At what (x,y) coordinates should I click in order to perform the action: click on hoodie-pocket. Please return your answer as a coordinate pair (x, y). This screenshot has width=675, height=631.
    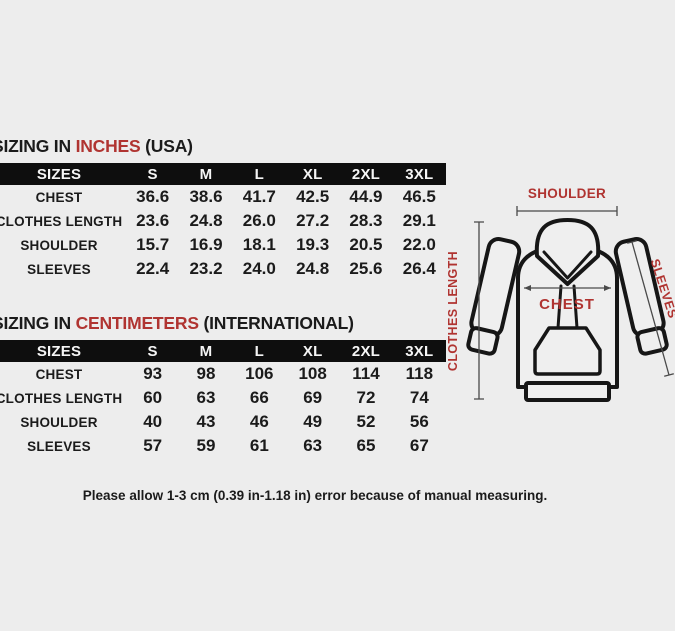
    Looking at the image, I should click on (567, 351).